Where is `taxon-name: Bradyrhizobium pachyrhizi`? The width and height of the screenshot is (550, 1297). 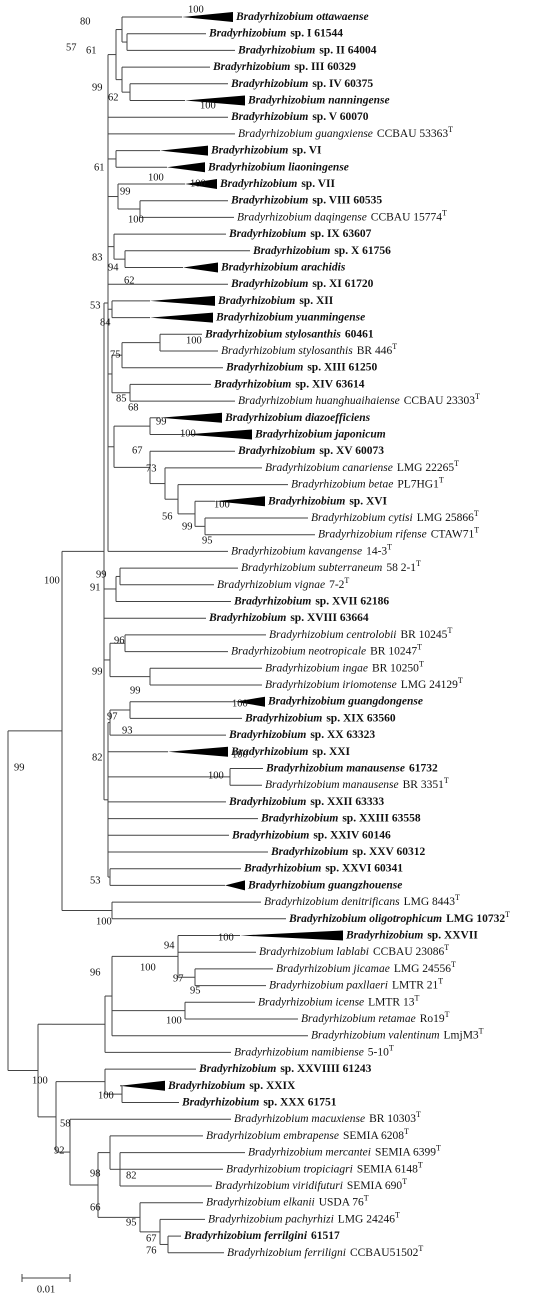 taxon-name: Bradyrhizobium pachyrhizi is located at coordinates (271, 1219).